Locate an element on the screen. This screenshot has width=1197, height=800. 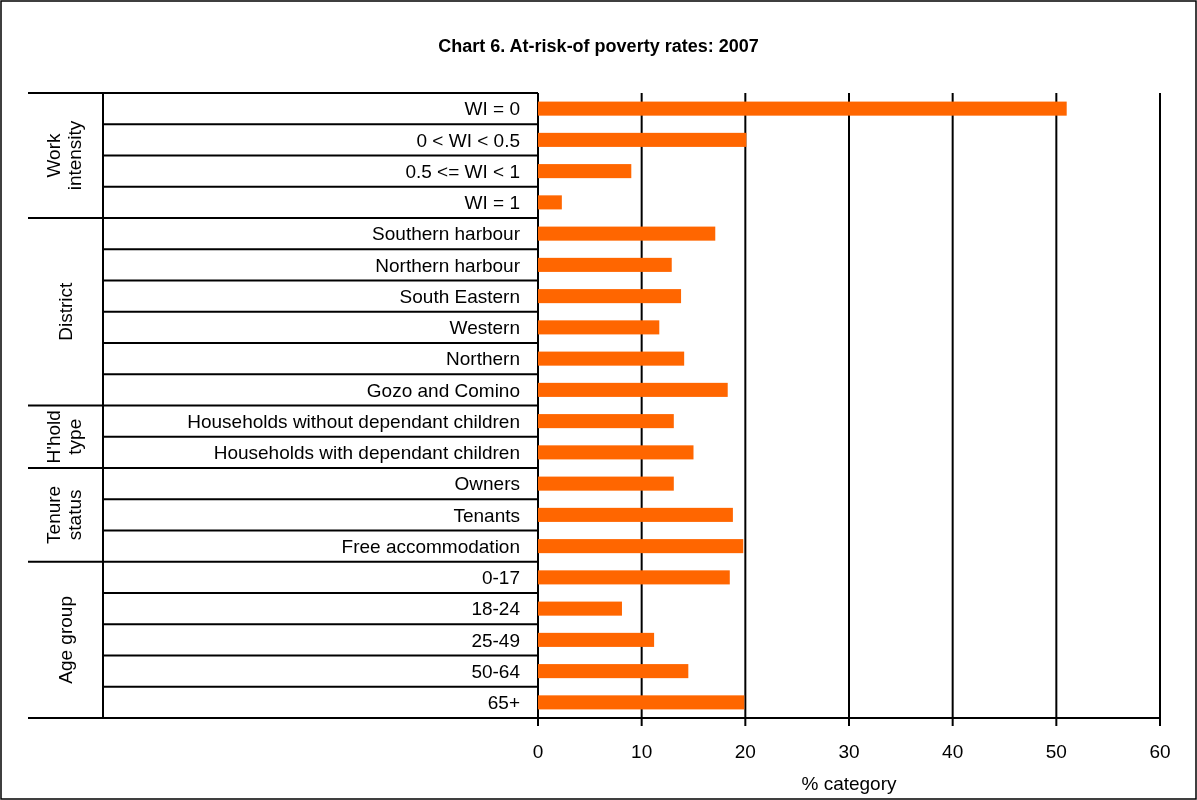
x-tick-label: 10 is located at coordinates (642, 751).